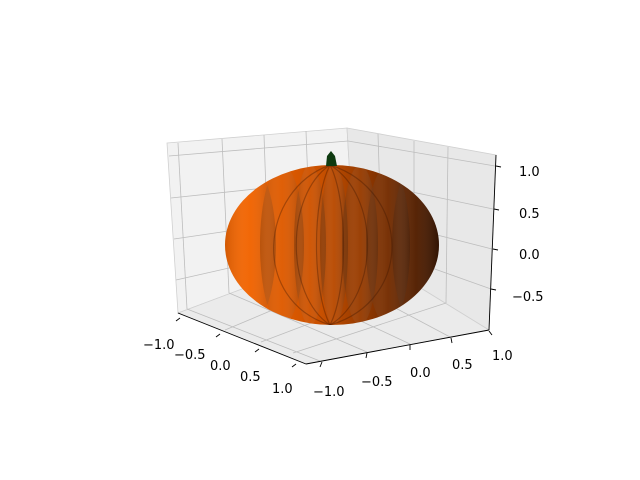 Image resolution: width=640 pixels, height=480 pixels. I want to click on x-tick-label: 0.0, so click(220, 366).